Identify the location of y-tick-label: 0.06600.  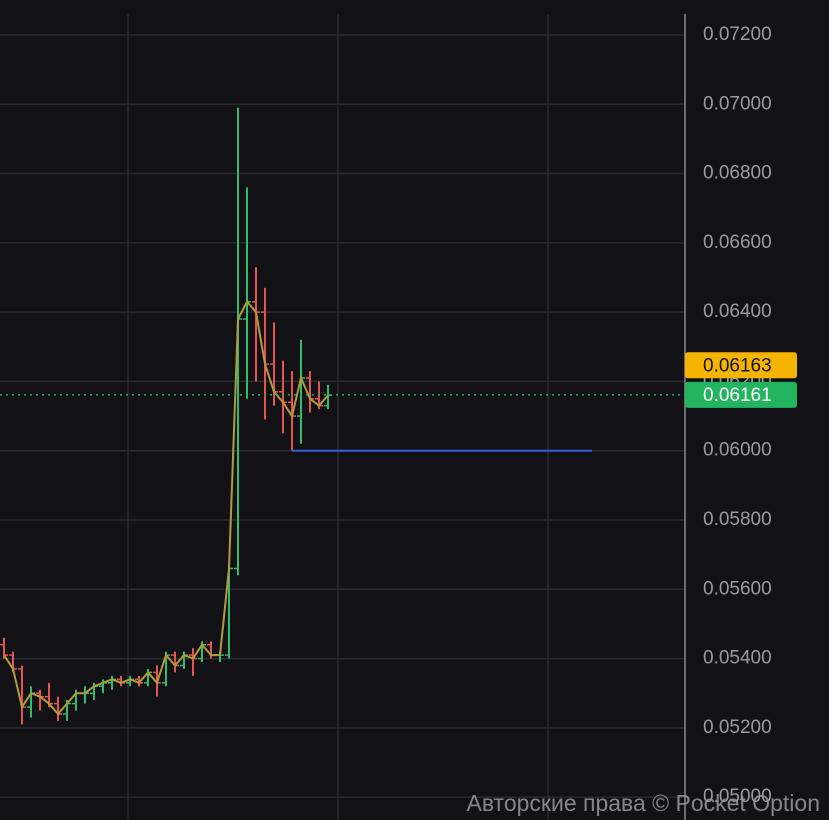
(737, 242).